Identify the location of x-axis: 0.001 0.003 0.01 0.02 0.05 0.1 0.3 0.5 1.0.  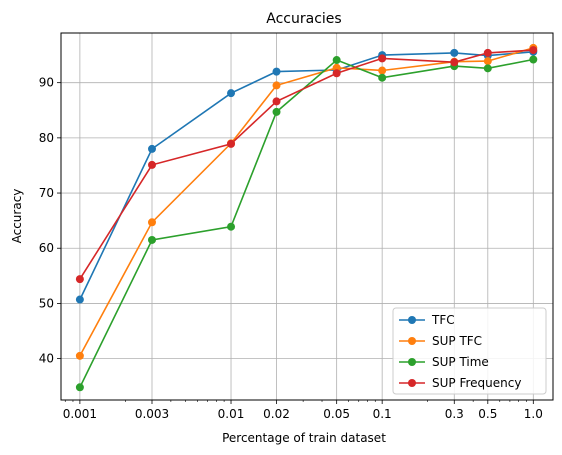
(303, 410).